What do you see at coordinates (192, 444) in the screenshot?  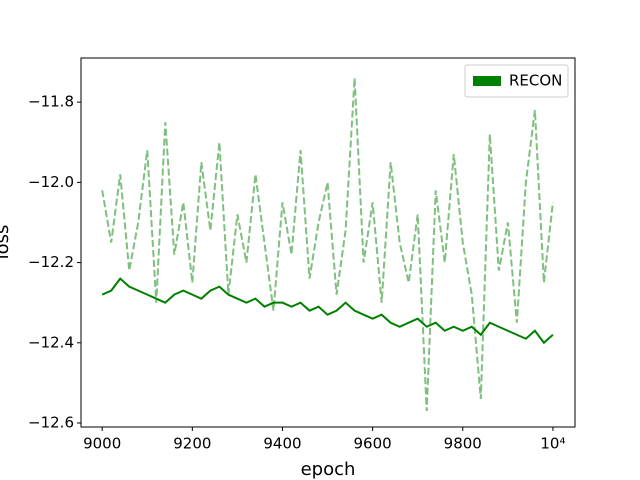 I see `x-tick-label: 9200` at bounding box center [192, 444].